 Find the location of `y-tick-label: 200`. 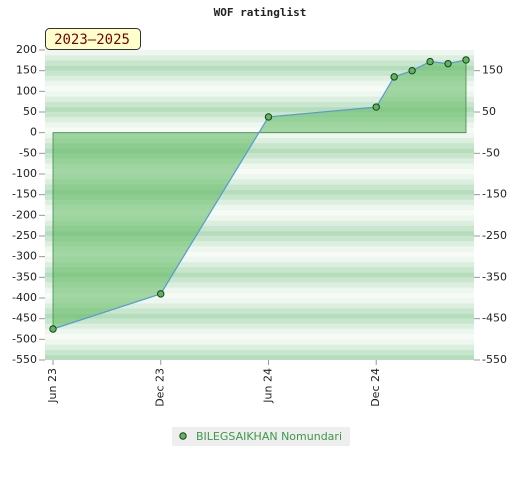

y-tick-label: 200 is located at coordinates (26, 49).